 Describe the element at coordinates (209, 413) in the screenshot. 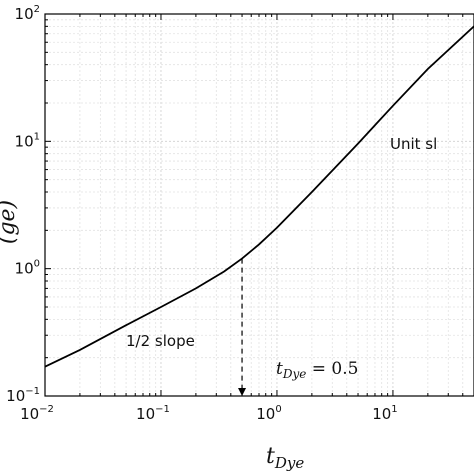

I see `x-tick-labels: 10⁻² 10⁻¹ 10⁰ 10¹` at that location.